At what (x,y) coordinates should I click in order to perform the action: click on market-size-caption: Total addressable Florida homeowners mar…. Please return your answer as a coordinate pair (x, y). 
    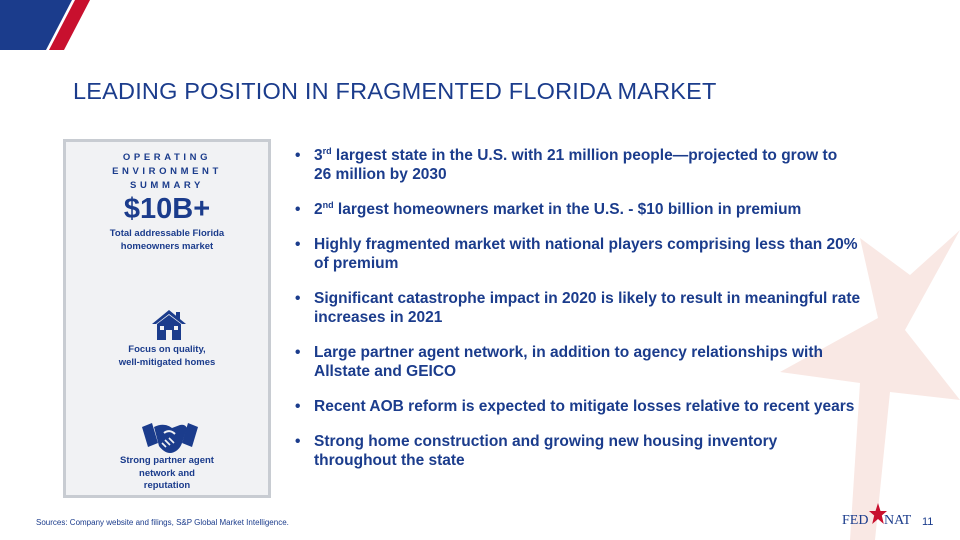
    Looking at the image, I should click on (167, 240).